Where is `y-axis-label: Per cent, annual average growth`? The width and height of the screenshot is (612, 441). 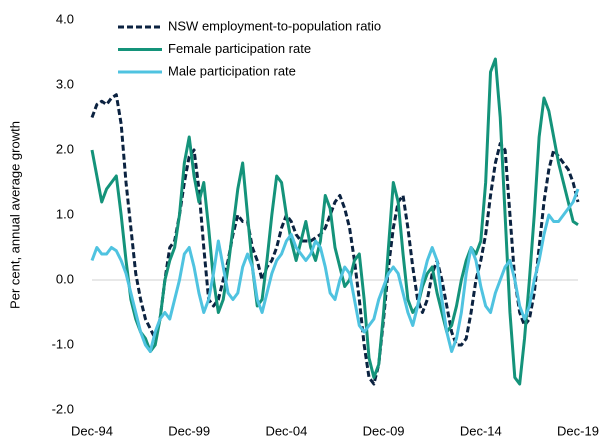
y-axis-label: Per cent, annual average growth is located at coordinates (14, 215).